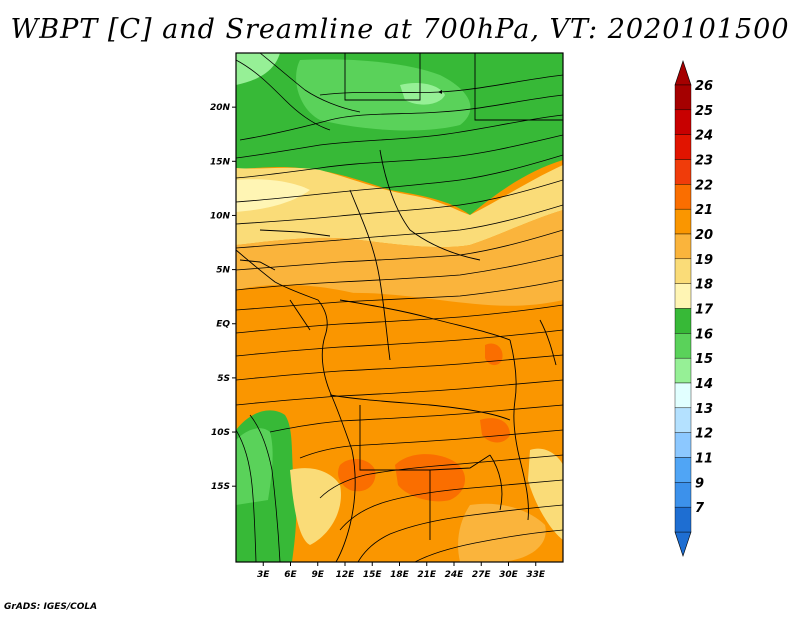 This screenshot has height=618, width=800. Describe the element at coordinates (704, 235) in the screenshot. I see `colorbar-label: 20` at that location.